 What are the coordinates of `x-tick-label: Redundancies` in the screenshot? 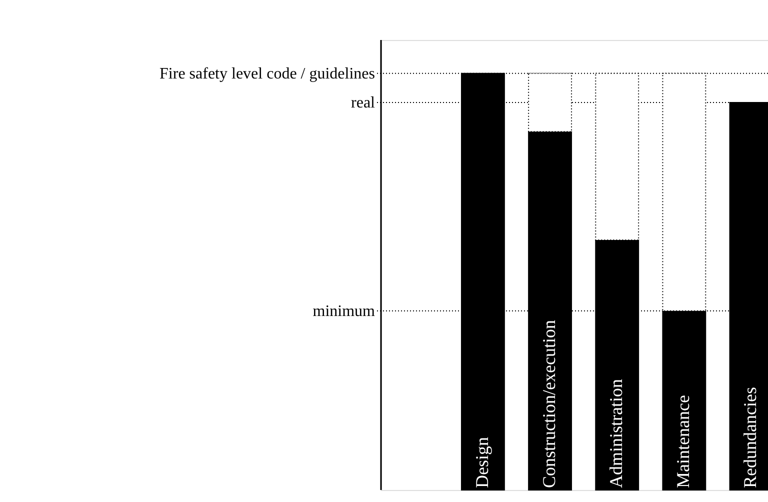 It's located at (750, 437).